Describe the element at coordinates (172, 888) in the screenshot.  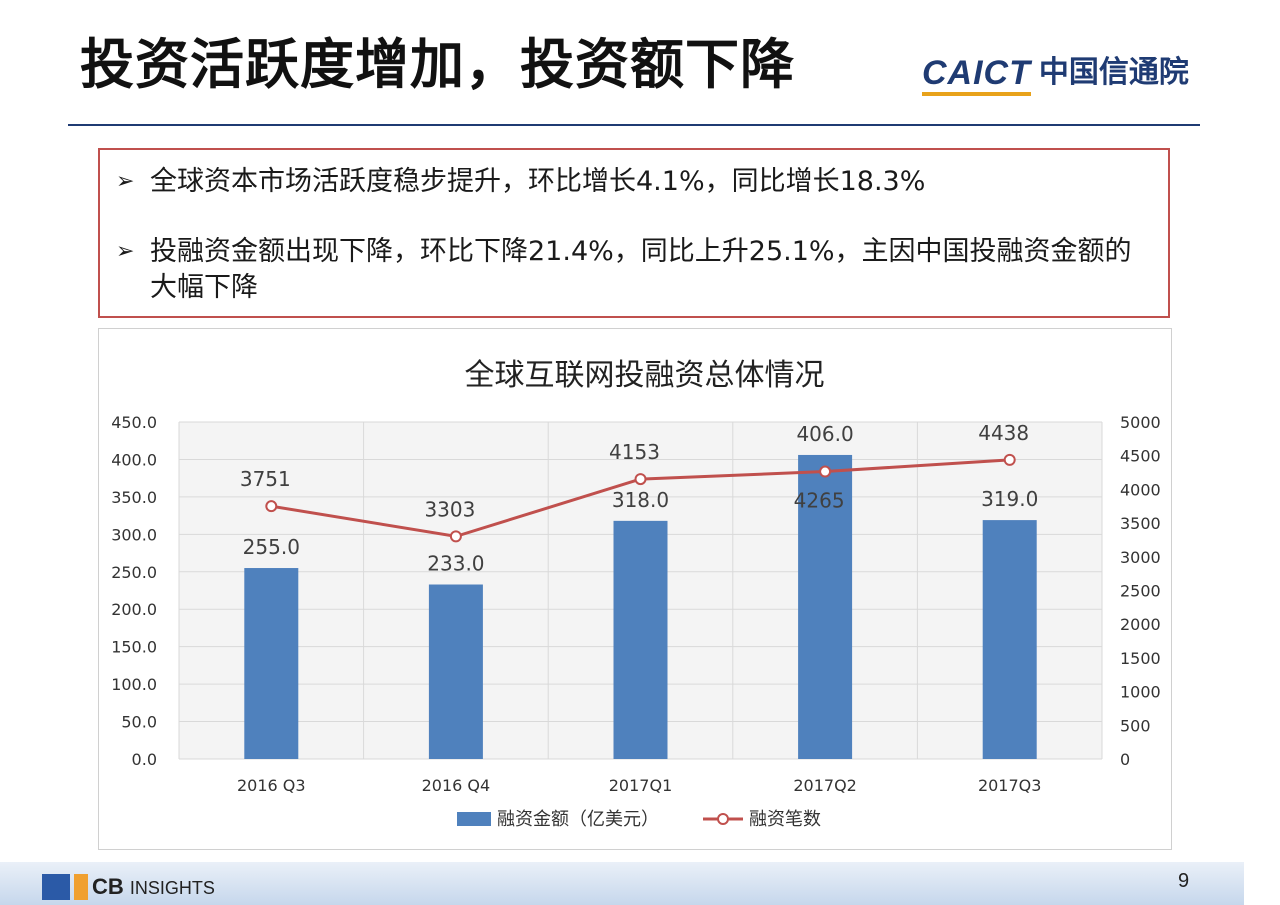
I see `cb-logo-subtext: INSIGHTS` at that location.